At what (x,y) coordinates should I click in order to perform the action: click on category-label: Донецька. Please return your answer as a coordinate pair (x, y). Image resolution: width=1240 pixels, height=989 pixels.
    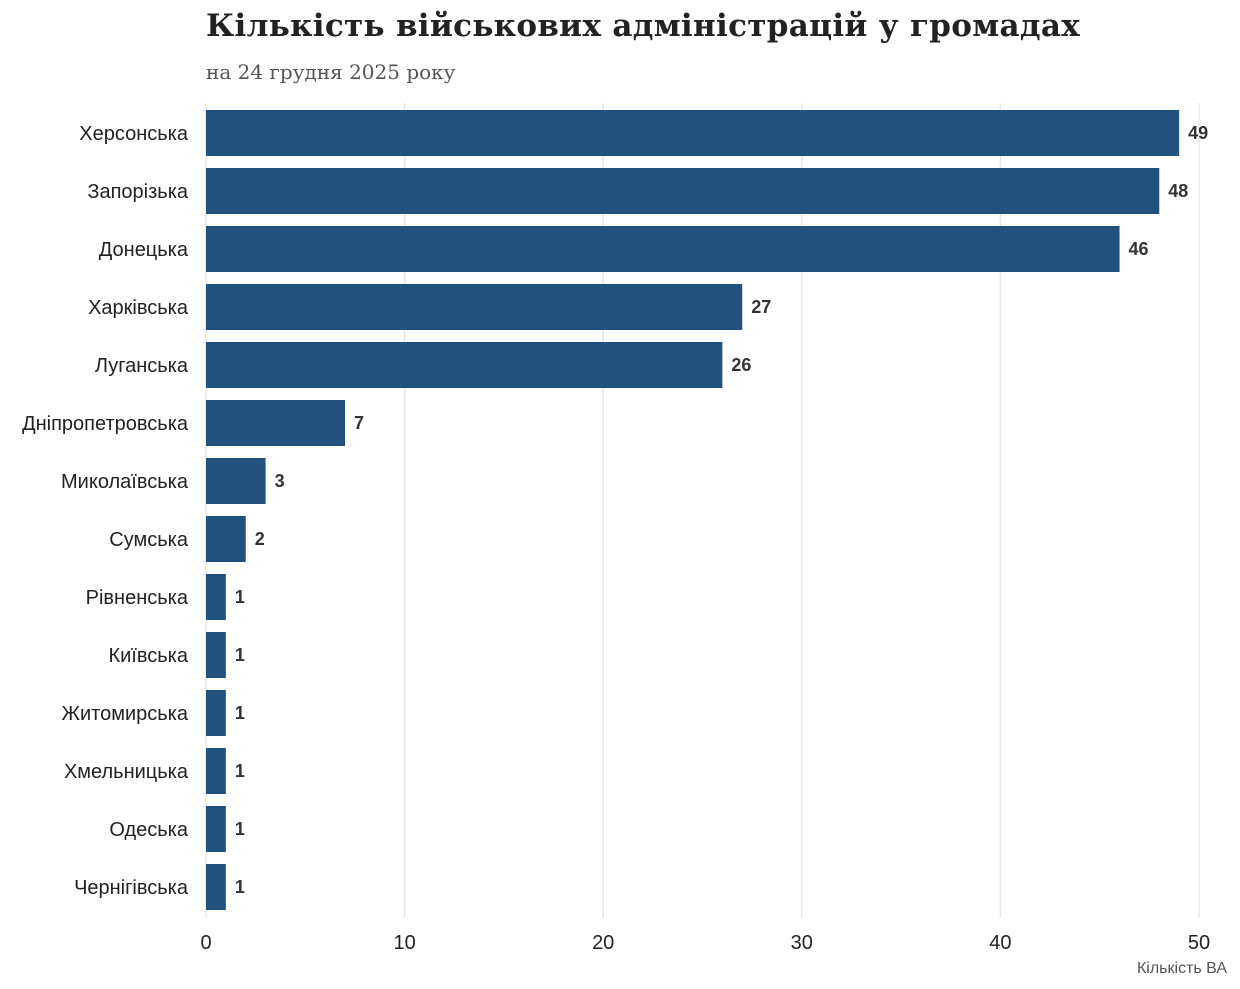
    Looking at the image, I should click on (144, 250).